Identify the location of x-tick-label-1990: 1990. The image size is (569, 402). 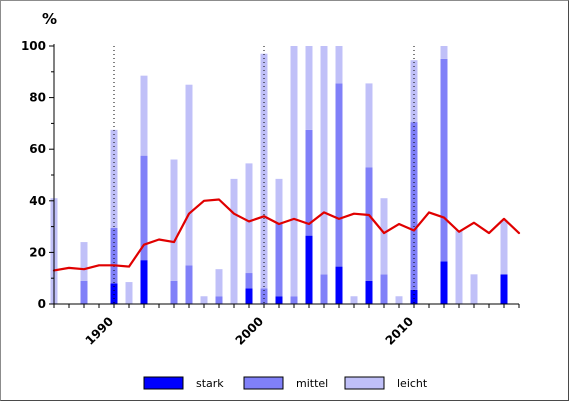
(100, 331).